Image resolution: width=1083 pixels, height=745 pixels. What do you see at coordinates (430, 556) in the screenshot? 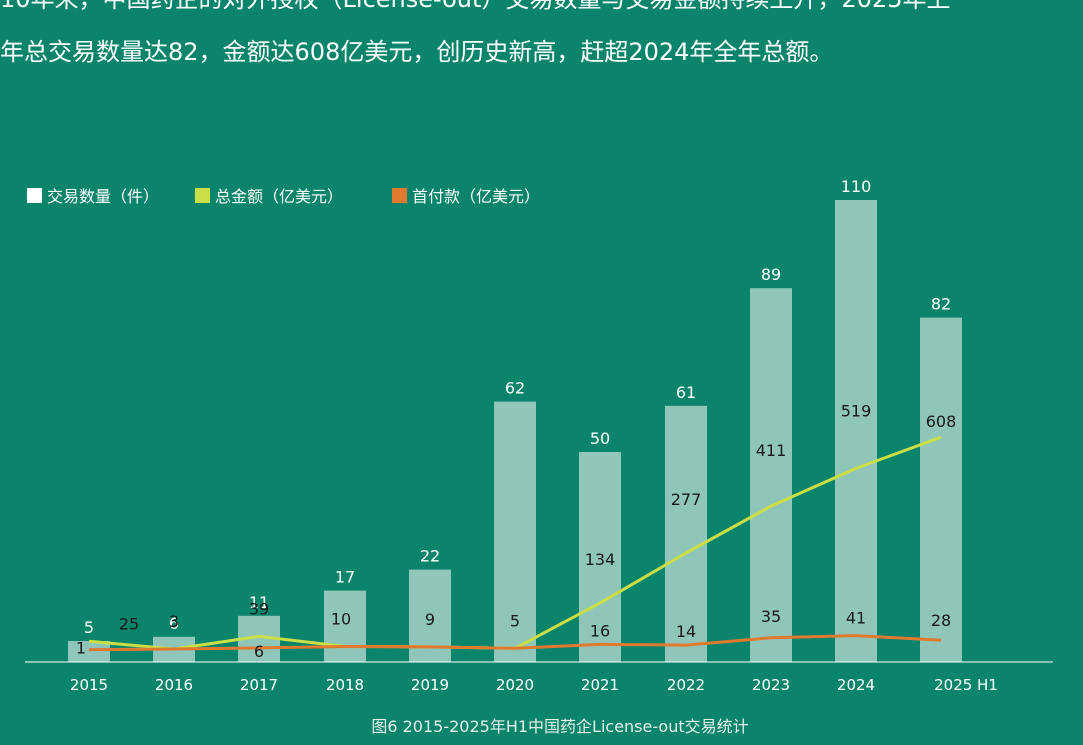
I see `bar-value-label: 22` at bounding box center [430, 556].